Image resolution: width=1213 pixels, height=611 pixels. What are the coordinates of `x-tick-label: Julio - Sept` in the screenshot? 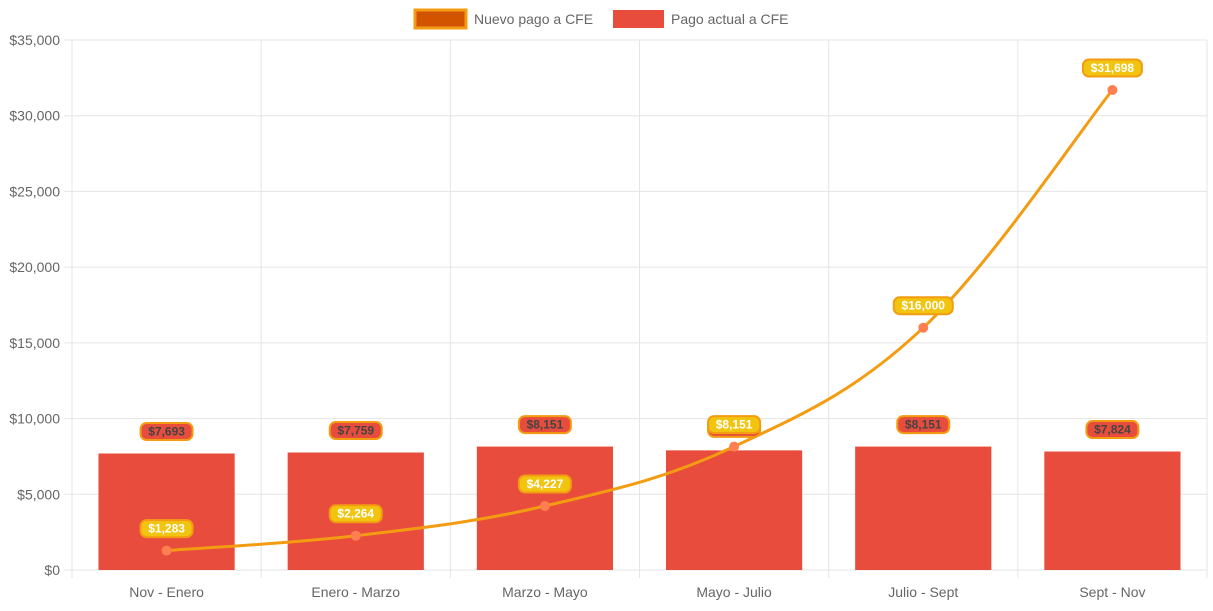 It's located at (923, 592).